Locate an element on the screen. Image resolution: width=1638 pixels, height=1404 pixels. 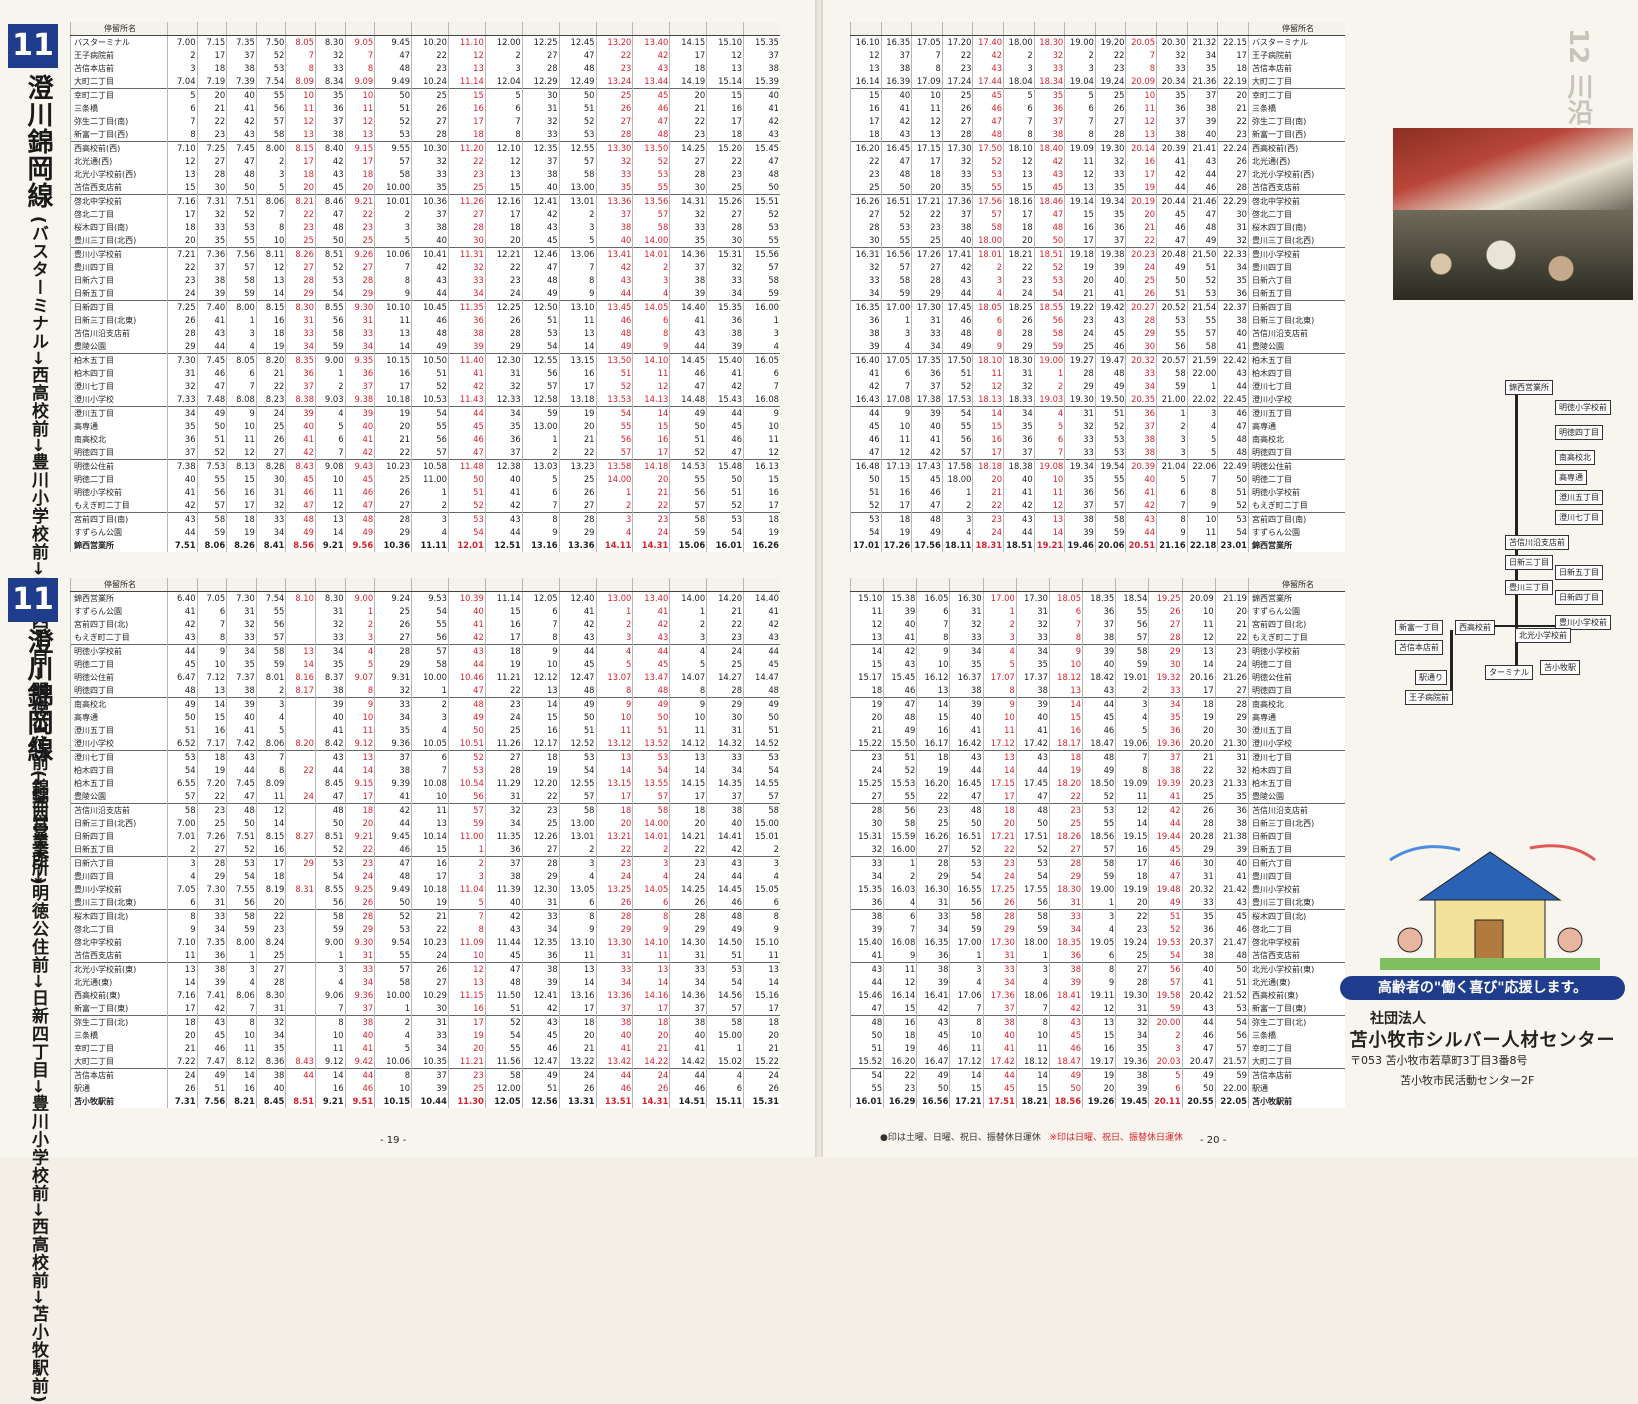
time-cell: 47 is located at coordinates (466, 453).